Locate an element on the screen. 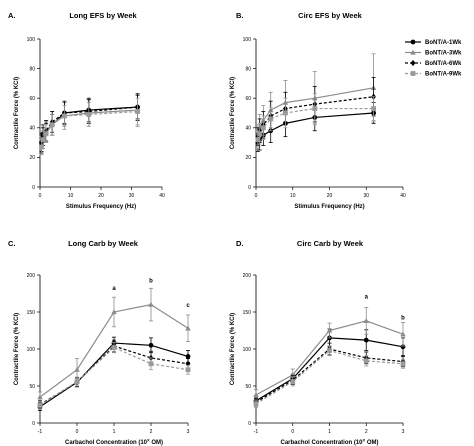 This screenshot has height=446, width=474. series-bont-a-1wk is located at coordinates (329, 366).